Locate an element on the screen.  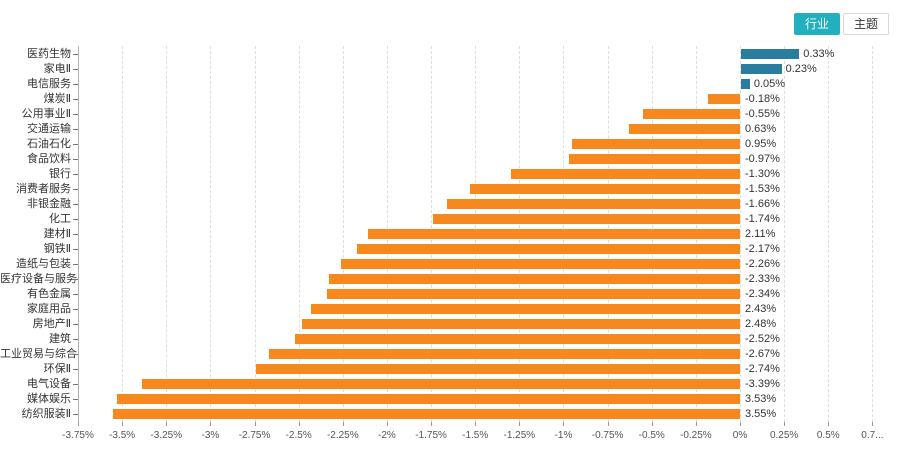
x-axis-tick-label: -3.5% is located at coordinates (122, 435).